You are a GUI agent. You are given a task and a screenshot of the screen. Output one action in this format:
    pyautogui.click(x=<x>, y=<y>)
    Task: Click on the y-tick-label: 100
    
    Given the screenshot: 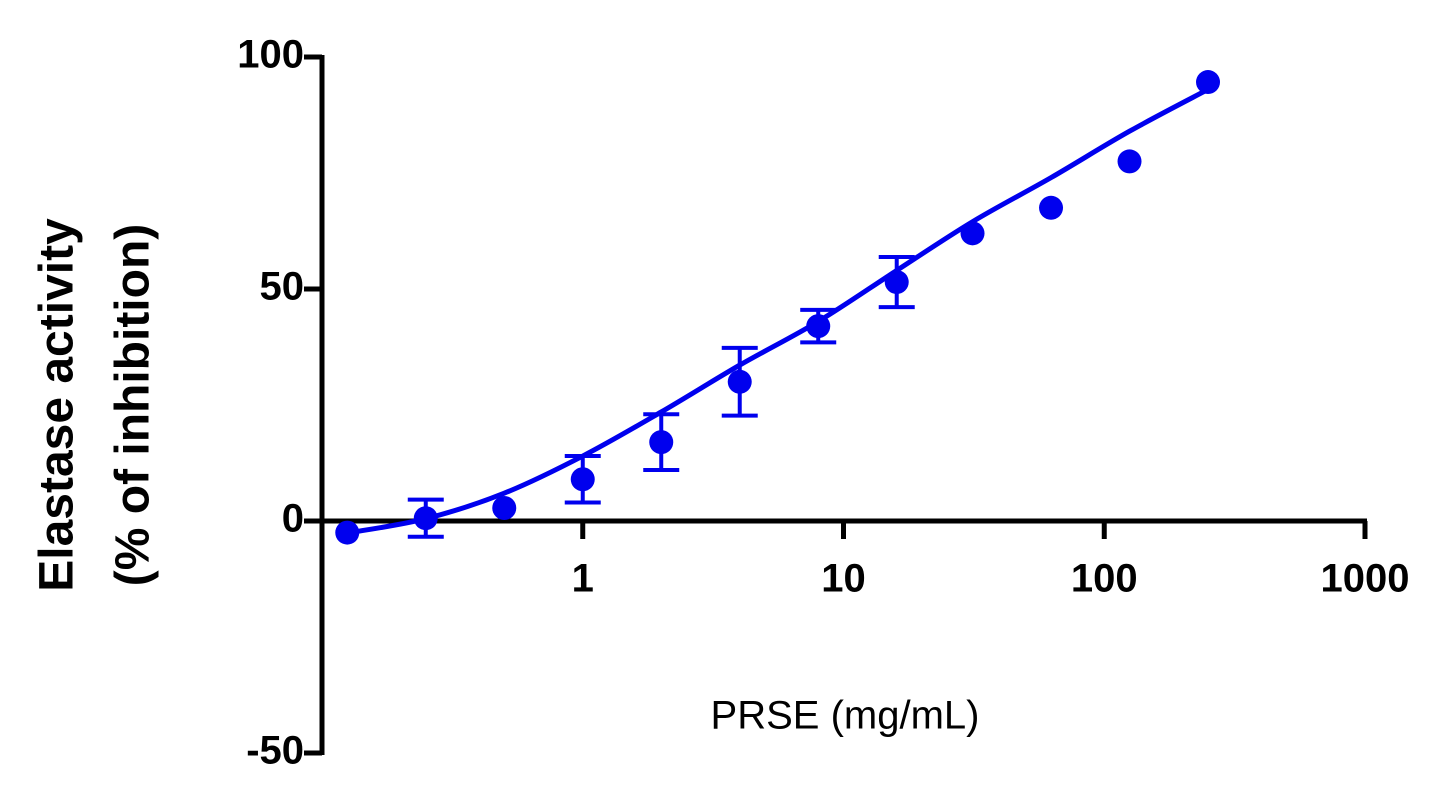 What is the action you would take?
    pyautogui.click(x=270, y=55)
    